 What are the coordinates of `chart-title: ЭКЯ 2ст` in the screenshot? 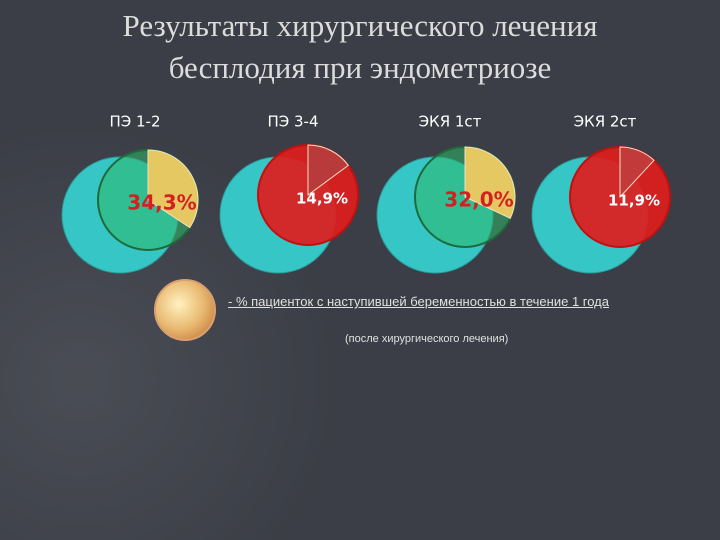 It's located at (605, 122).